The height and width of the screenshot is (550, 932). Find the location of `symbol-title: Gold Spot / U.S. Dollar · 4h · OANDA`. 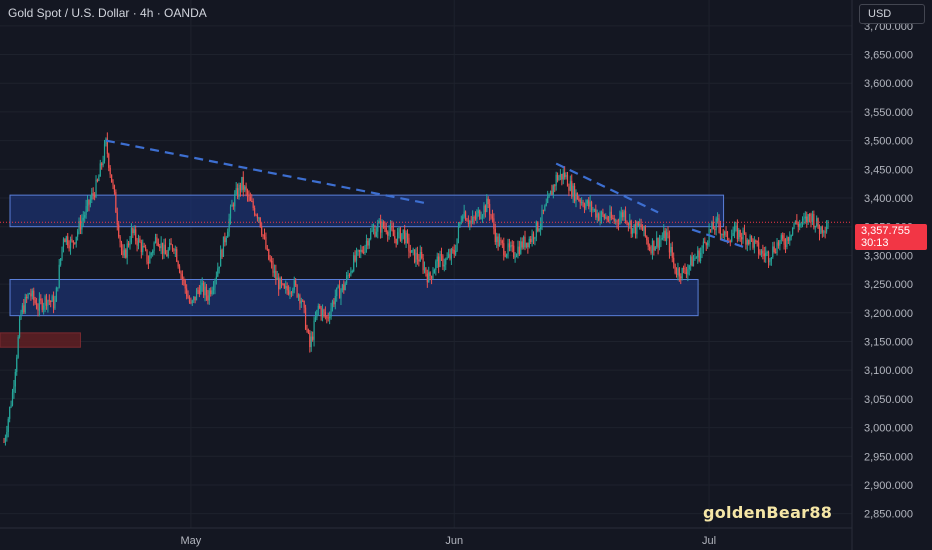

symbol-title: Gold Spot / U.S. Dollar · 4h · OANDA is located at coordinates (107, 13).